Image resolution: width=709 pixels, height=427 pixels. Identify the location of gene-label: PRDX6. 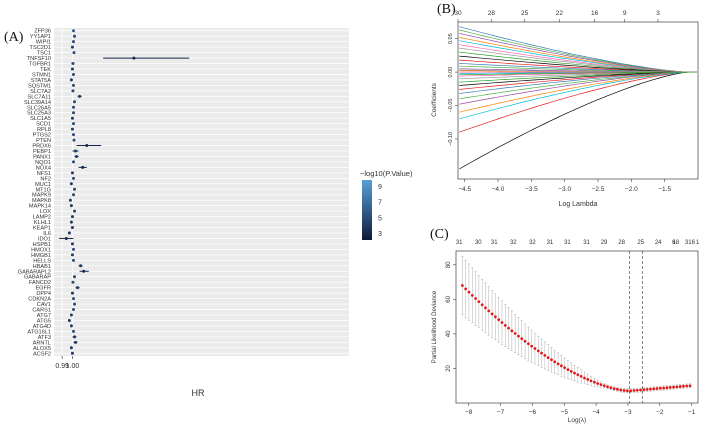
(41, 147).